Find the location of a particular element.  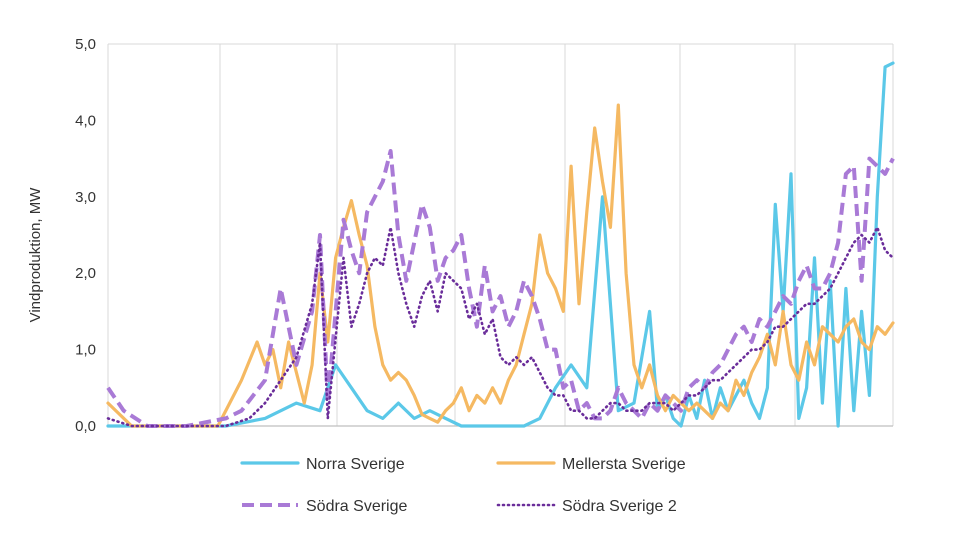

y-axis-ticks: 0,0 1,0 2,0 3,0 4,0 5,0 is located at coordinates (85, 235).